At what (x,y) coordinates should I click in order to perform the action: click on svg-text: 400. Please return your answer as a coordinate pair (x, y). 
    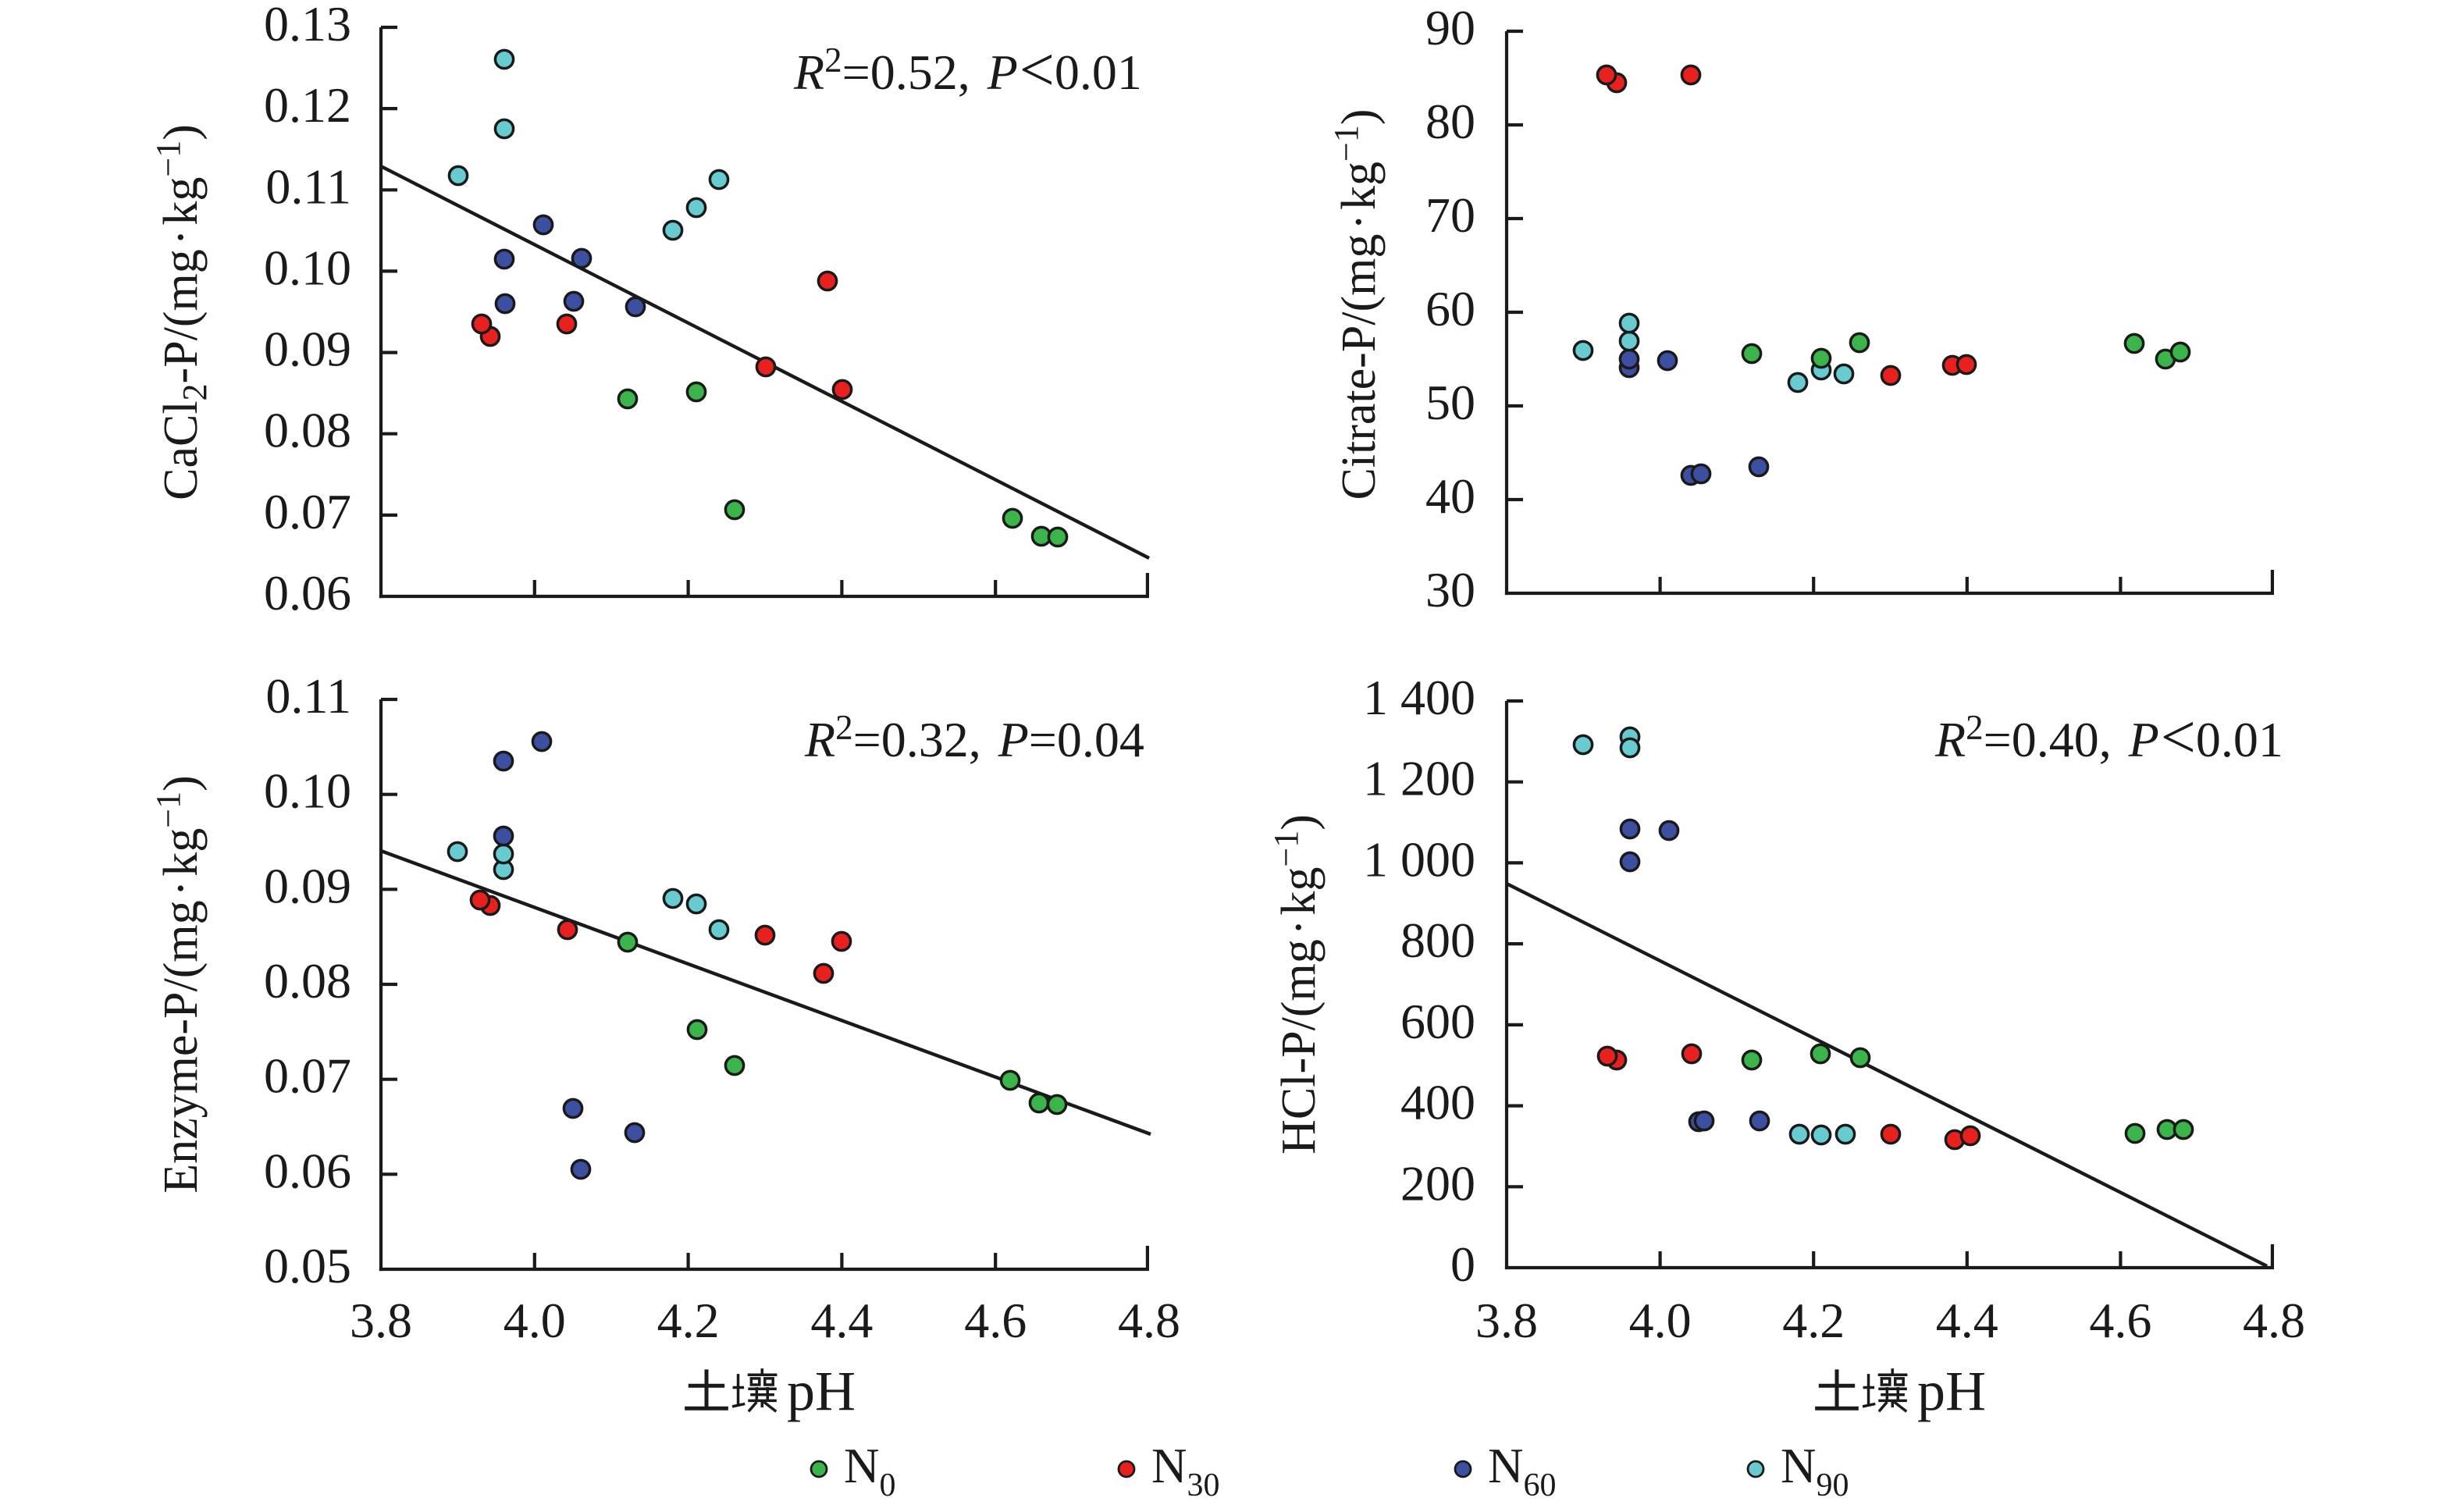
    Looking at the image, I should click on (1438, 1102).